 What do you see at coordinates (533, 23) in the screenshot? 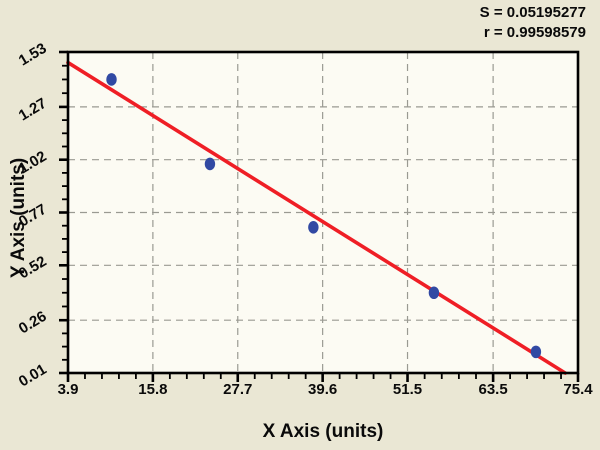
I see `stats-annotation: S = 0.05195277 r = 0.99598579` at bounding box center [533, 23].